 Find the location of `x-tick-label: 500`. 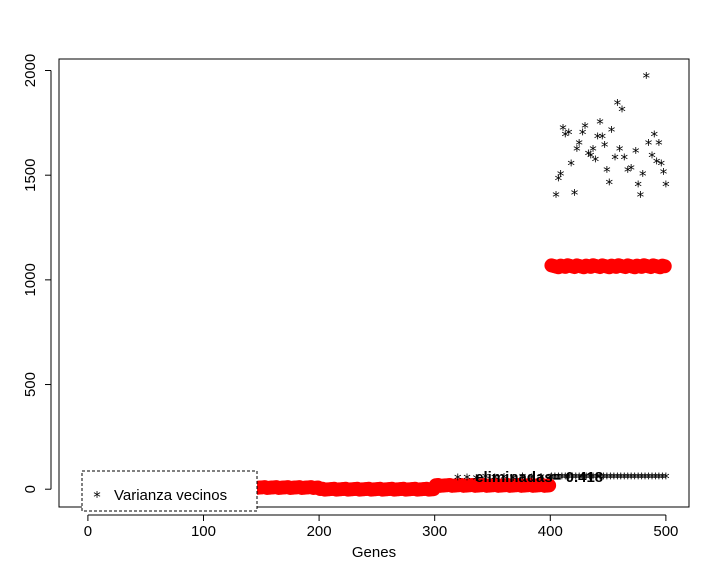

x-tick-label: 500 is located at coordinates (665, 531).